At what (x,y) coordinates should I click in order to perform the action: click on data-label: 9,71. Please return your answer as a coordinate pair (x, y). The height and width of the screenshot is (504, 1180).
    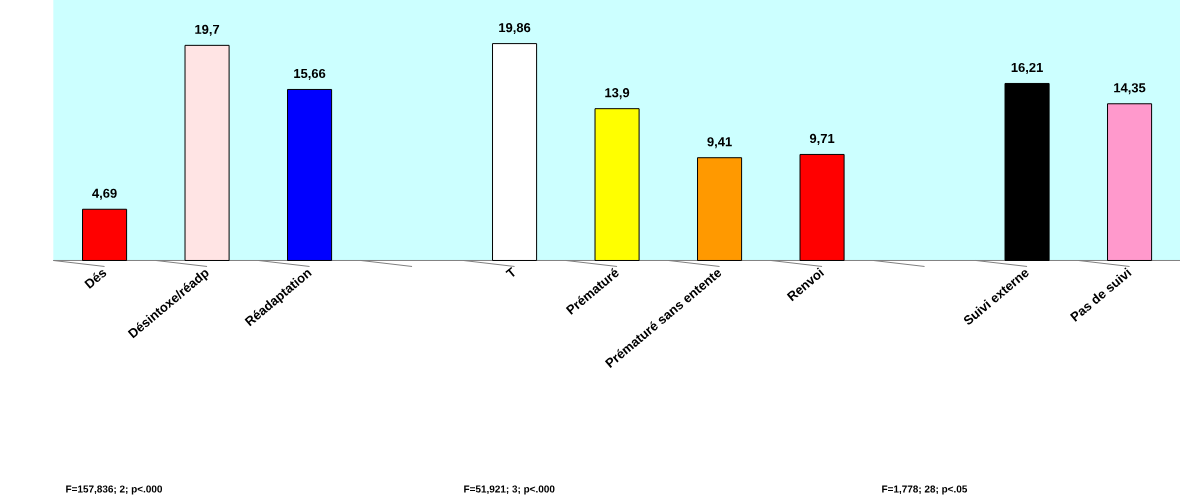
    Looking at the image, I should click on (822, 139).